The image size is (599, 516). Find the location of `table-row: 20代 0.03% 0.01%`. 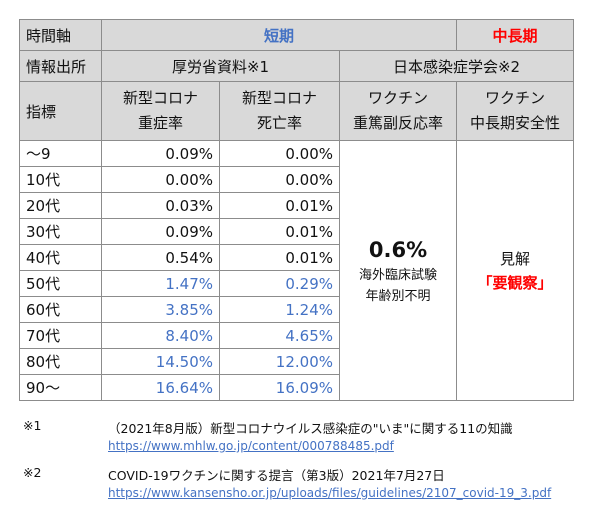

table-row: 20代 0.03% 0.01% is located at coordinates (296, 205).